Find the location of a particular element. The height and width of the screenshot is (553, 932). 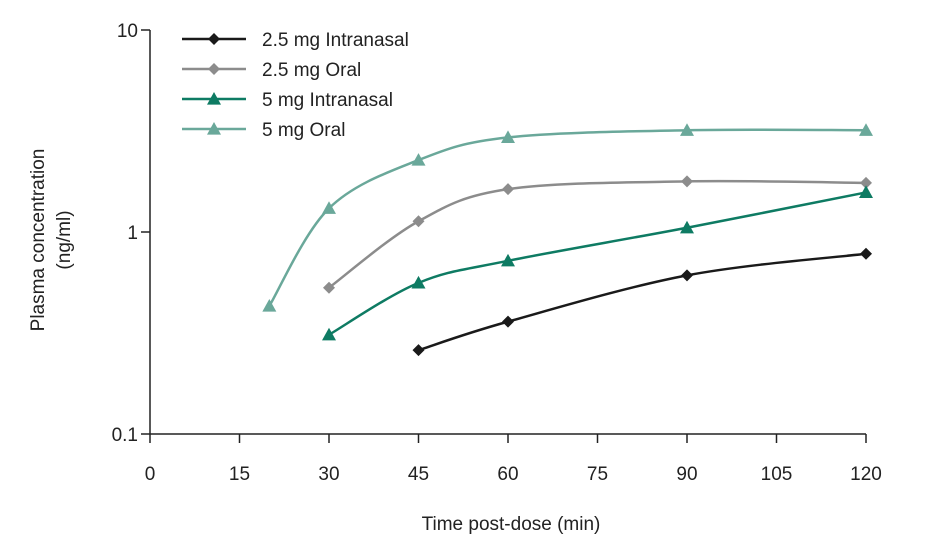

legend-label: 5 mg Intranasal is located at coordinates (327, 100).